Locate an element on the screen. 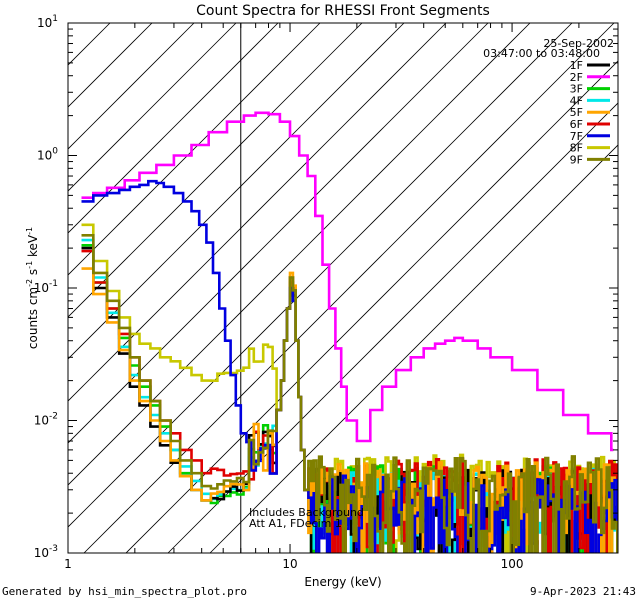 The image size is (640, 600). y-tick-label: 10⁻¹ is located at coordinates (46, 287).